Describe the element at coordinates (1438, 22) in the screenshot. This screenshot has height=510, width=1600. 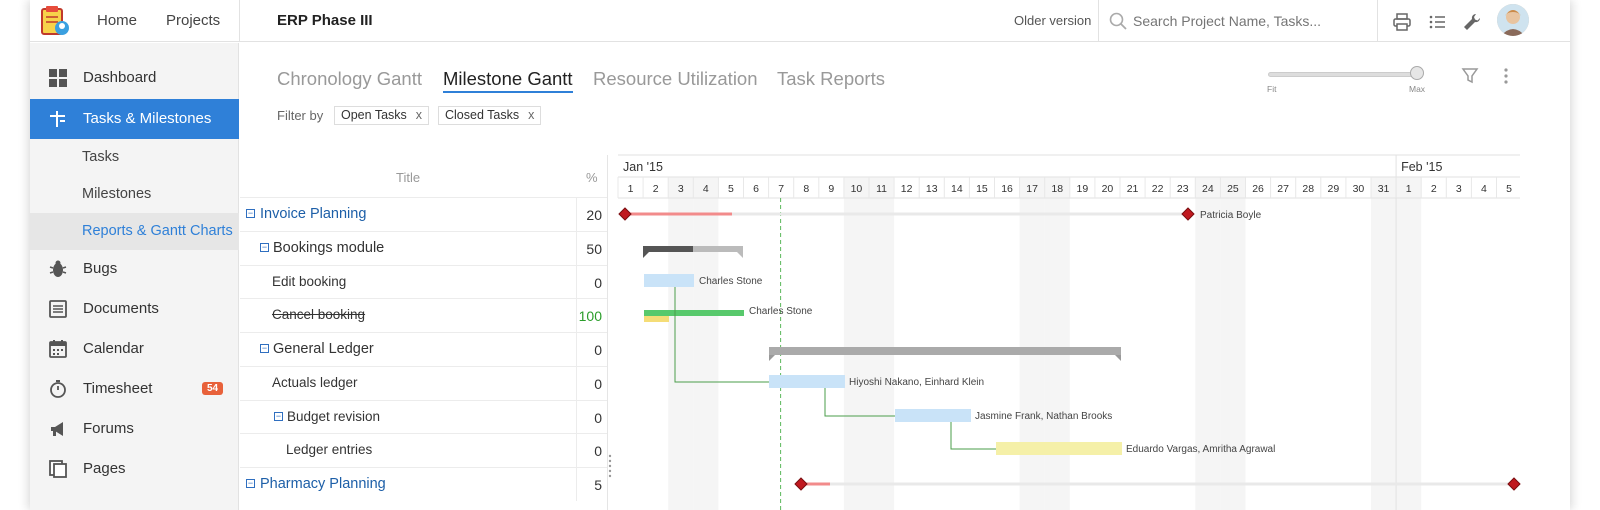
I see `list-icon` at that location.